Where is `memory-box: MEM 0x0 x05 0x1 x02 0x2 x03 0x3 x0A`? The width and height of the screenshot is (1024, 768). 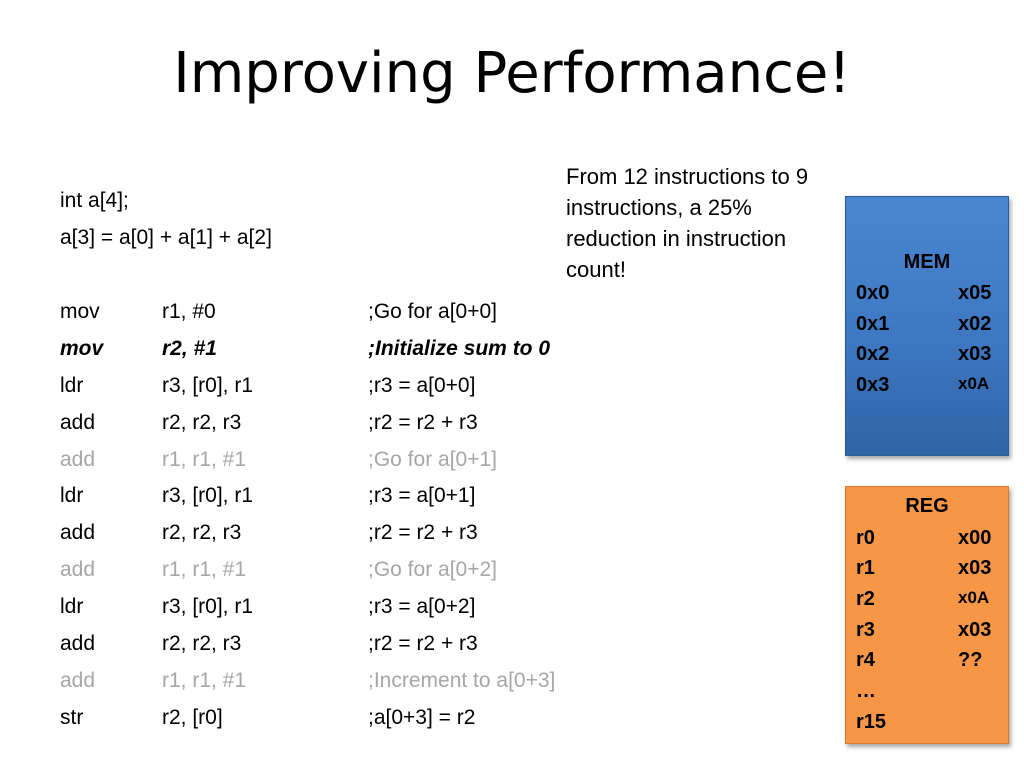
memory-box: MEM 0x0 x05 0x1 x02 0x2 x03 0x3 x0A is located at coordinates (927, 326).